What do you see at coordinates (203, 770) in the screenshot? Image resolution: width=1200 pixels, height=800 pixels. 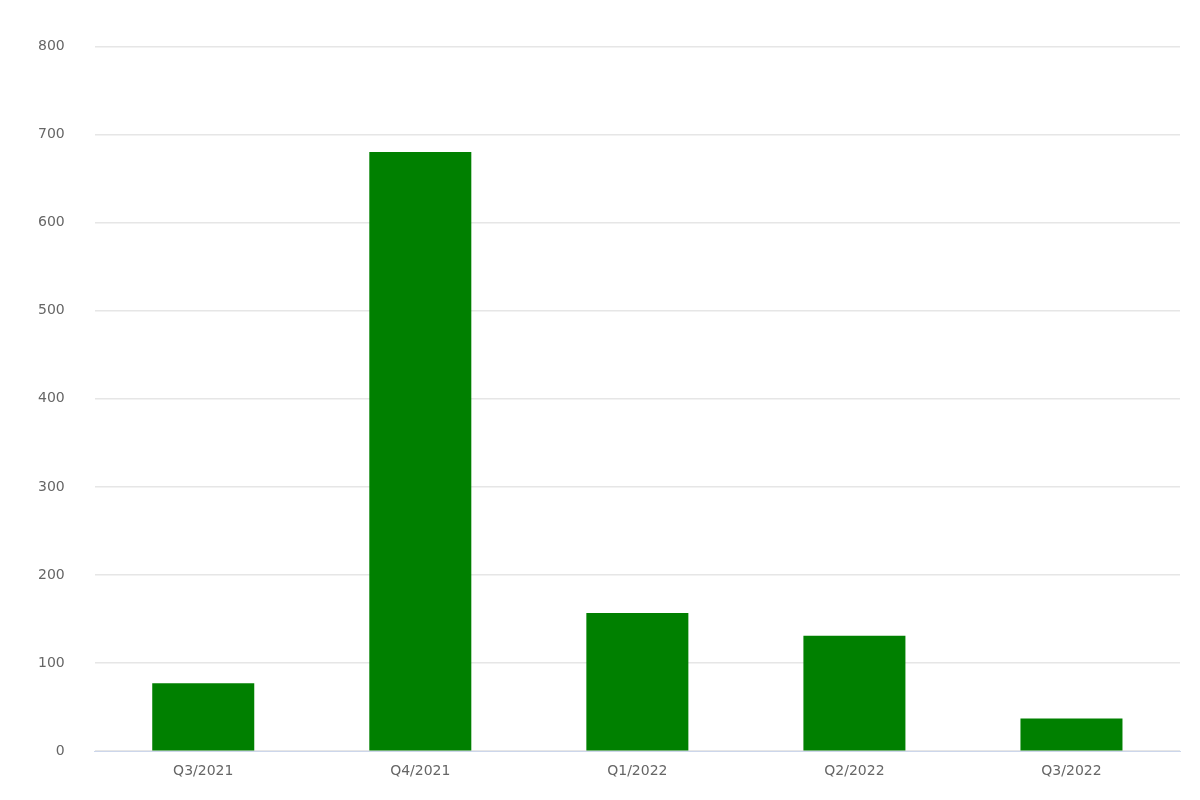 I see `x-tick-label: Q3/2021` at bounding box center [203, 770].